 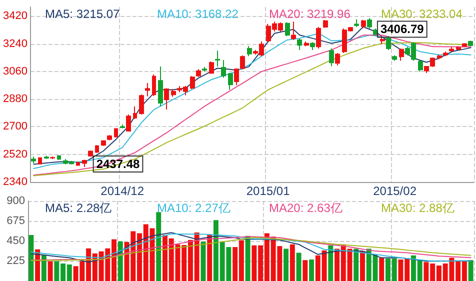 What do you see at coordinates (402, 29) in the screenshot?
I see `annotation: 3406.79` at bounding box center [402, 29].